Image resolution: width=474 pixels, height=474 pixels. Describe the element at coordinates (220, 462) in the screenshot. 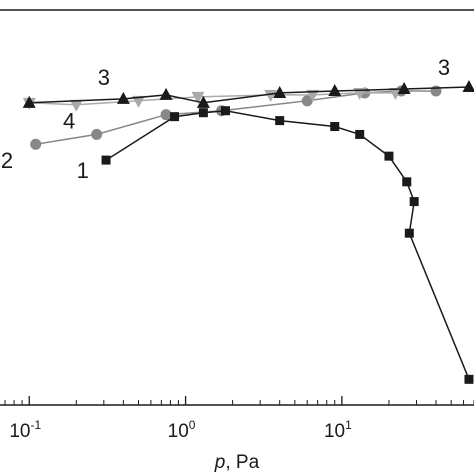

I see `x-axis-var: p` at that location.